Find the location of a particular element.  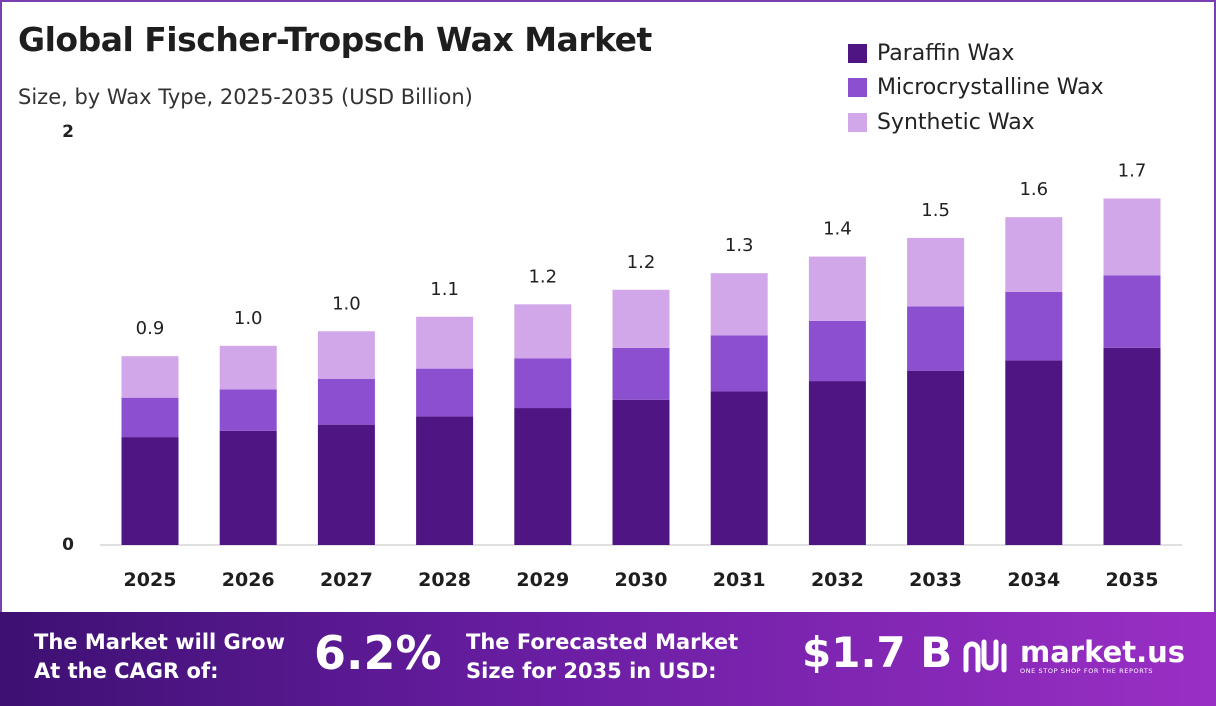

legend-swatch-paraffin is located at coordinates (857, 53).